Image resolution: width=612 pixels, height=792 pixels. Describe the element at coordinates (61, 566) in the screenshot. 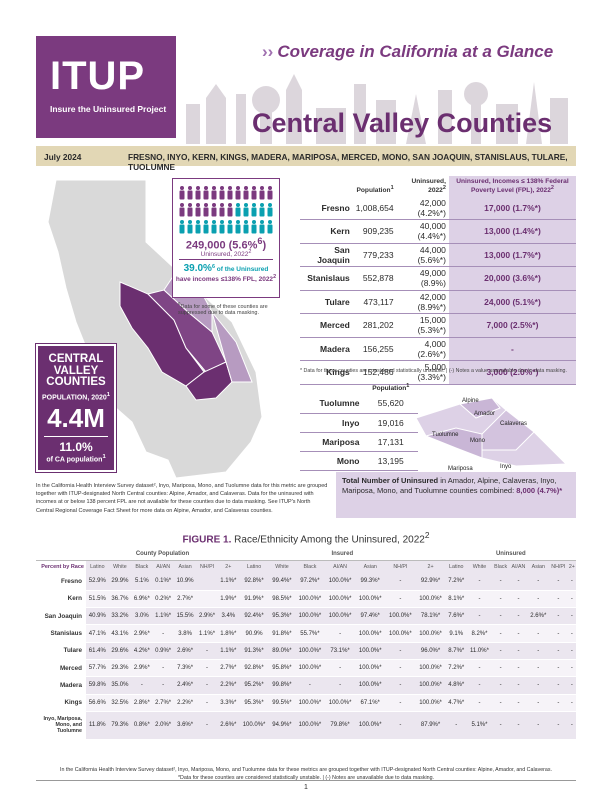

I see `row-label-header: Percent by Race` at that location.